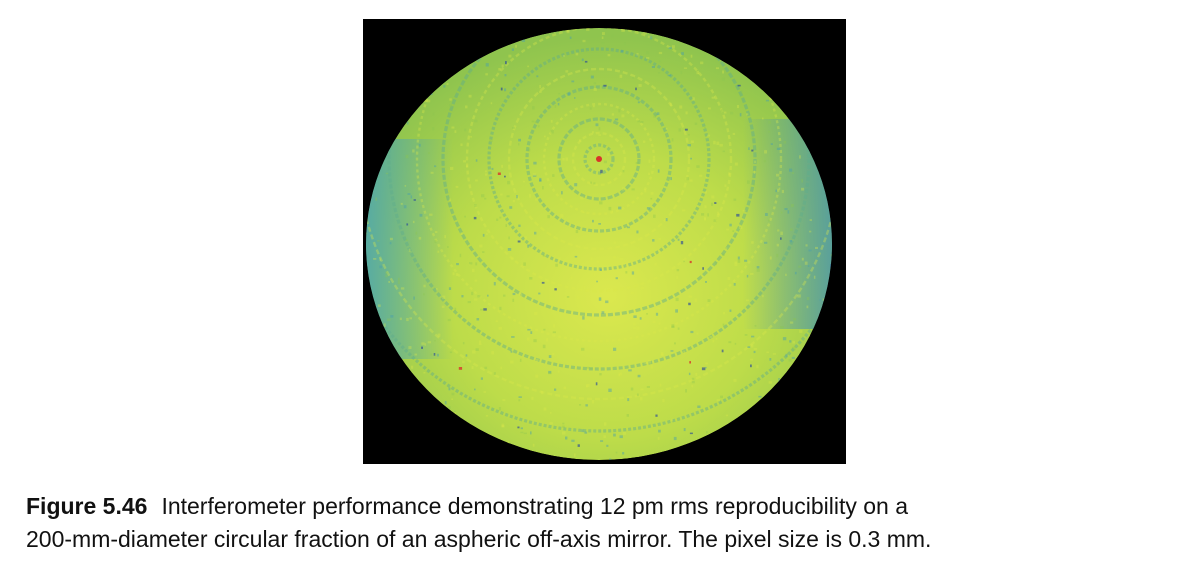 The height and width of the screenshot is (573, 1200). Describe the element at coordinates (599, 159) in the screenshot. I see `fringe-ring` at that location.